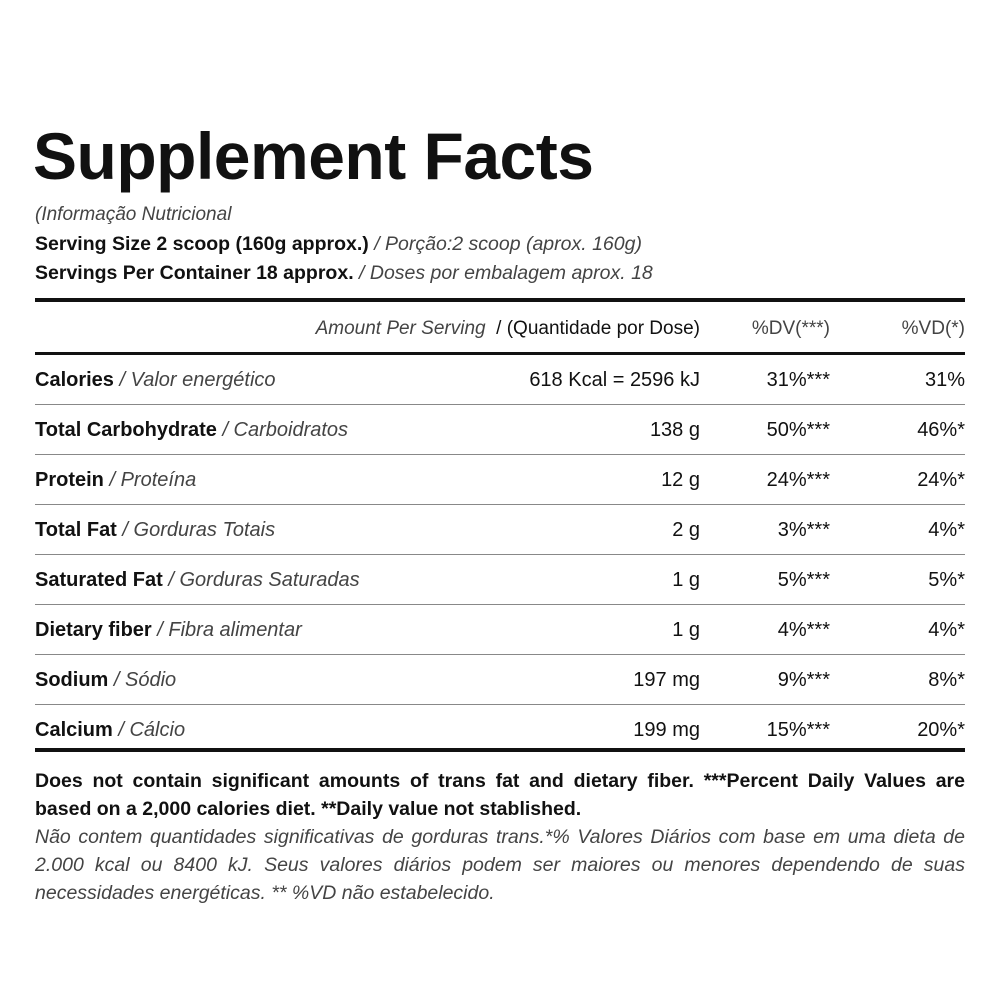 This screenshot has width=1000, height=1000. I want to click on nutrient-name: Saturated Fat / Gorduras Saturadas, so click(197, 580).